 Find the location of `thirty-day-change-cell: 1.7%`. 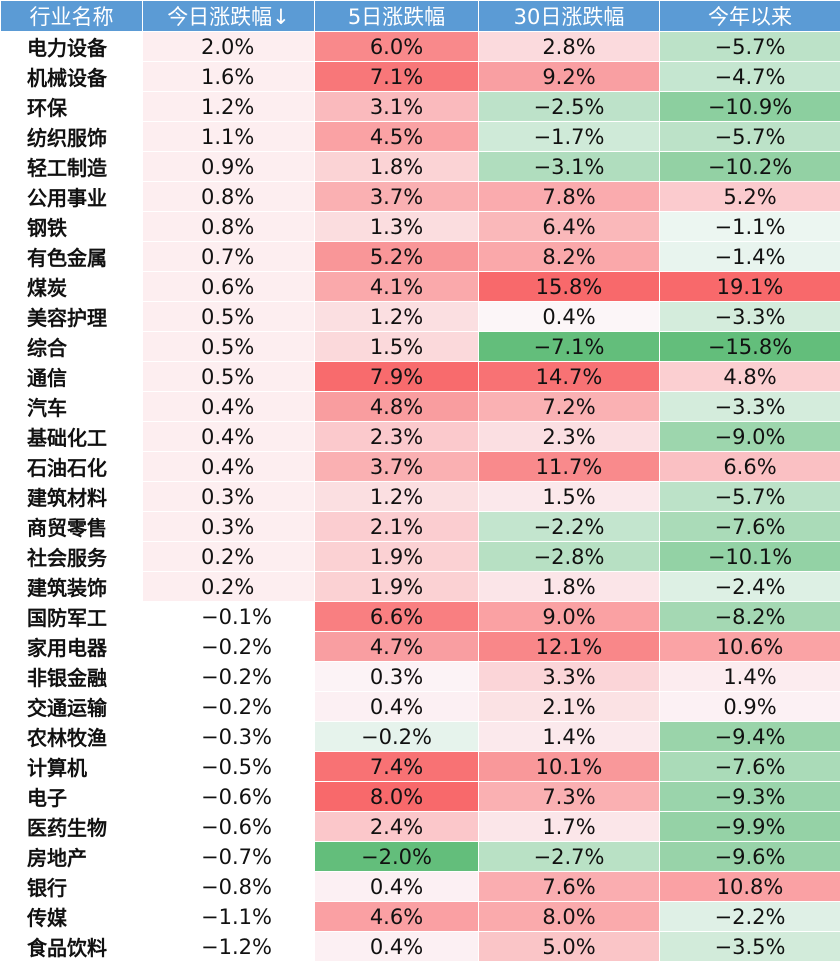

thirty-day-change-cell: 1.7% is located at coordinates (569, 827).